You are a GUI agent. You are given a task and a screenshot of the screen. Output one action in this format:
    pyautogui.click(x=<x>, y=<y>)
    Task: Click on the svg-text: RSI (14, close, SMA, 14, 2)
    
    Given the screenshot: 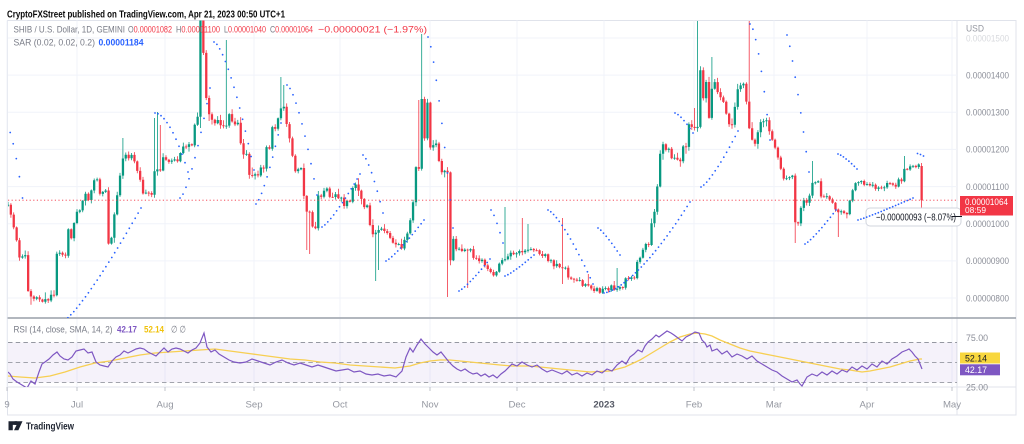 What is the action you would take?
    pyautogui.click(x=63, y=330)
    